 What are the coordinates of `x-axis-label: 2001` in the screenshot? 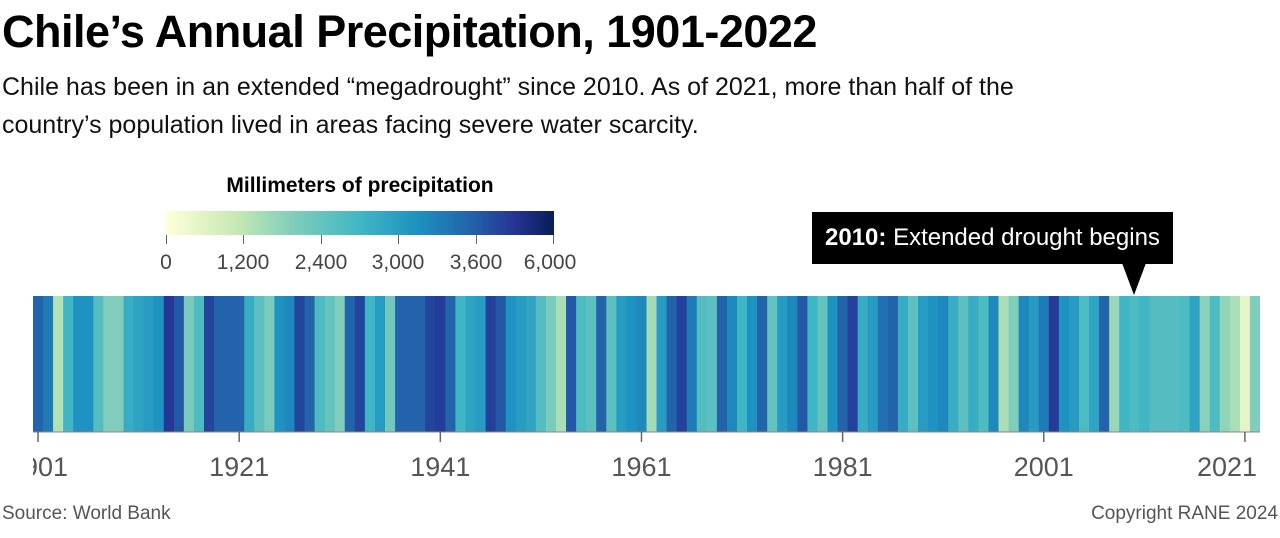 It's located at (1044, 467).